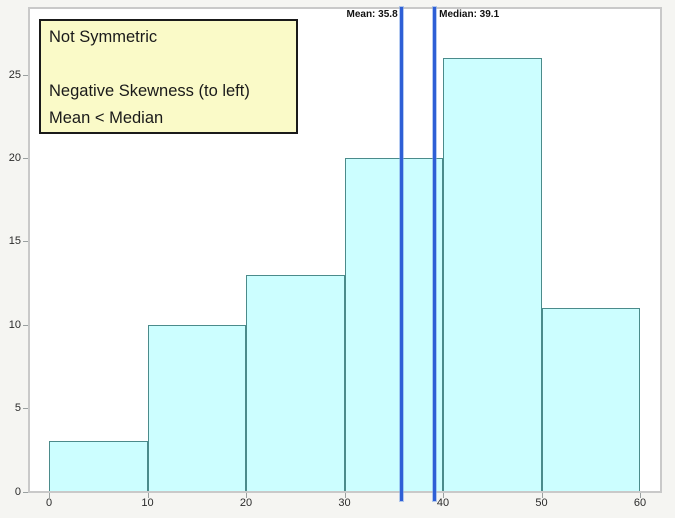 The image size is (675, 518). Describe the element at coordinates (17, 408) in the screenshot. I see `y-axis-tick-label: 5` at that location.